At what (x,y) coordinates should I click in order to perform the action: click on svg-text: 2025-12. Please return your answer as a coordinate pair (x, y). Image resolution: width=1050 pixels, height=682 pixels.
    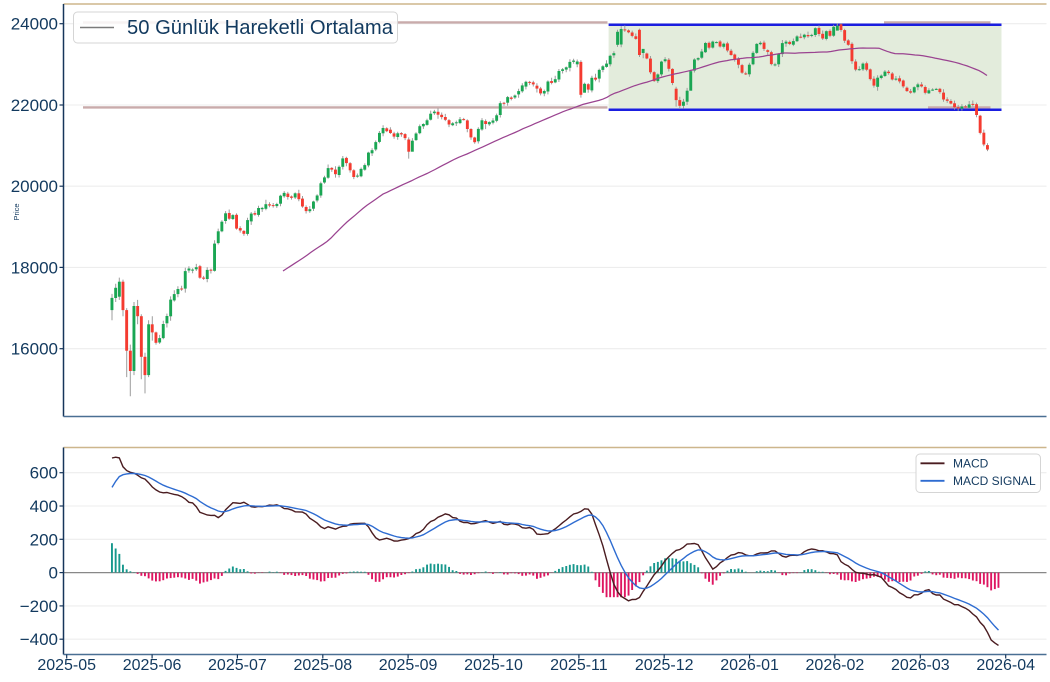
    Looking at the image, I should click on (664, 665).